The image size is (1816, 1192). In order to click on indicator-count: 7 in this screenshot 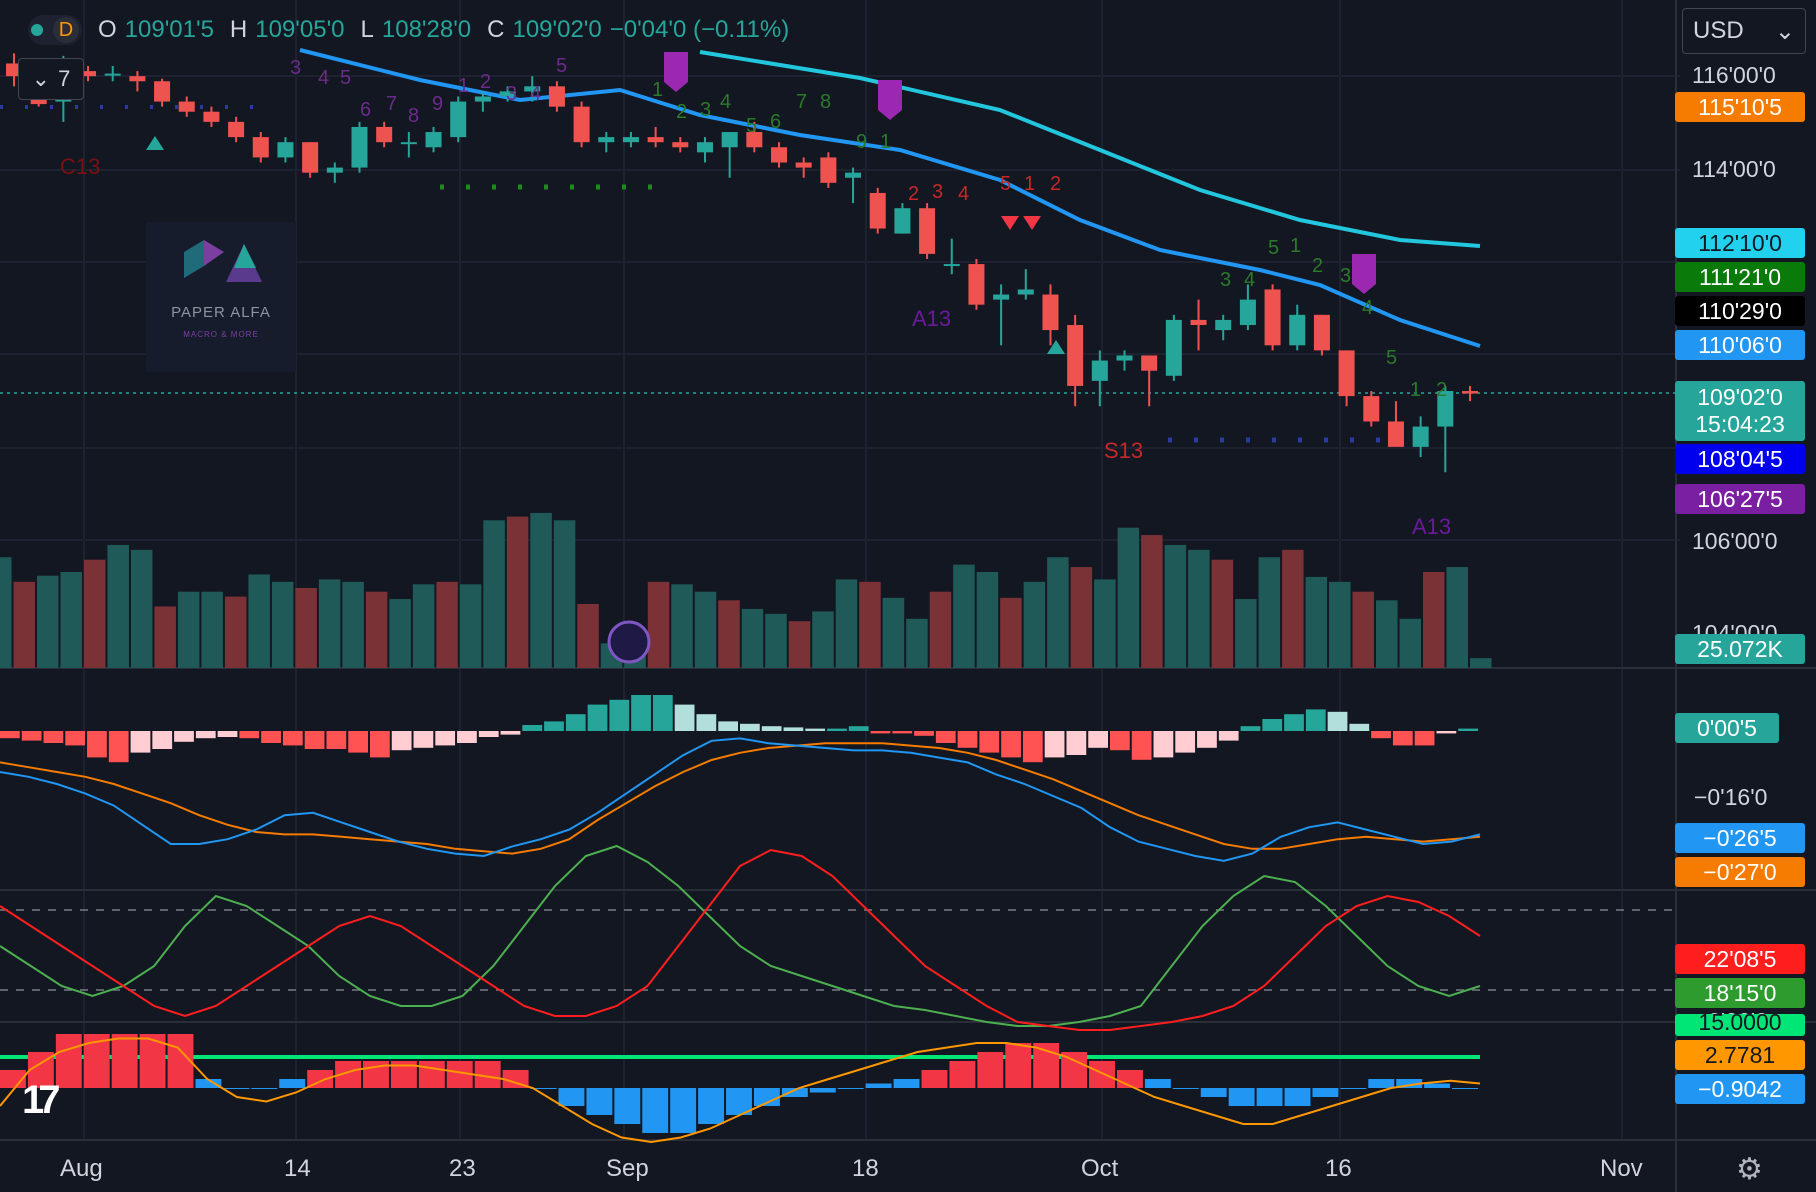, I will do `click(64, 78)`.